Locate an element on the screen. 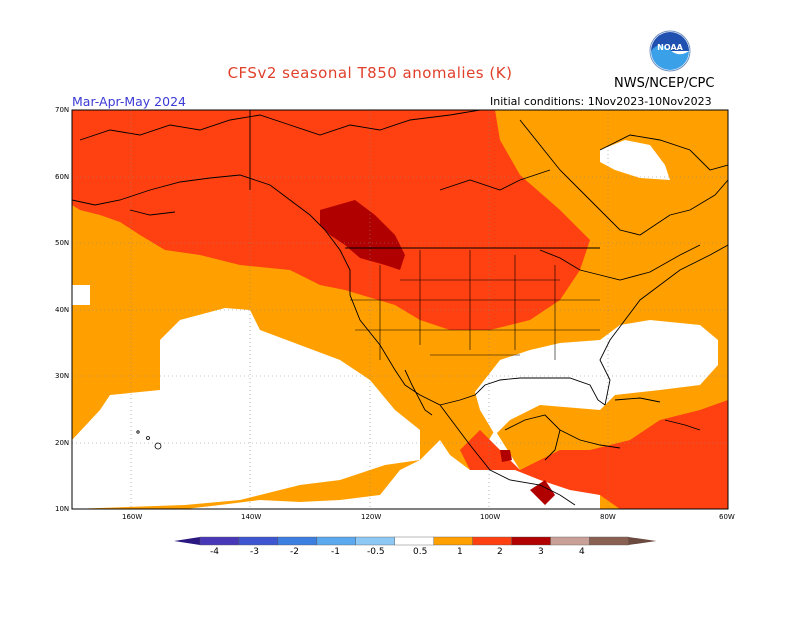 The height and width of the screenshot is (618, 800). lon-tick: 160W is located at coordinates (132, 517).